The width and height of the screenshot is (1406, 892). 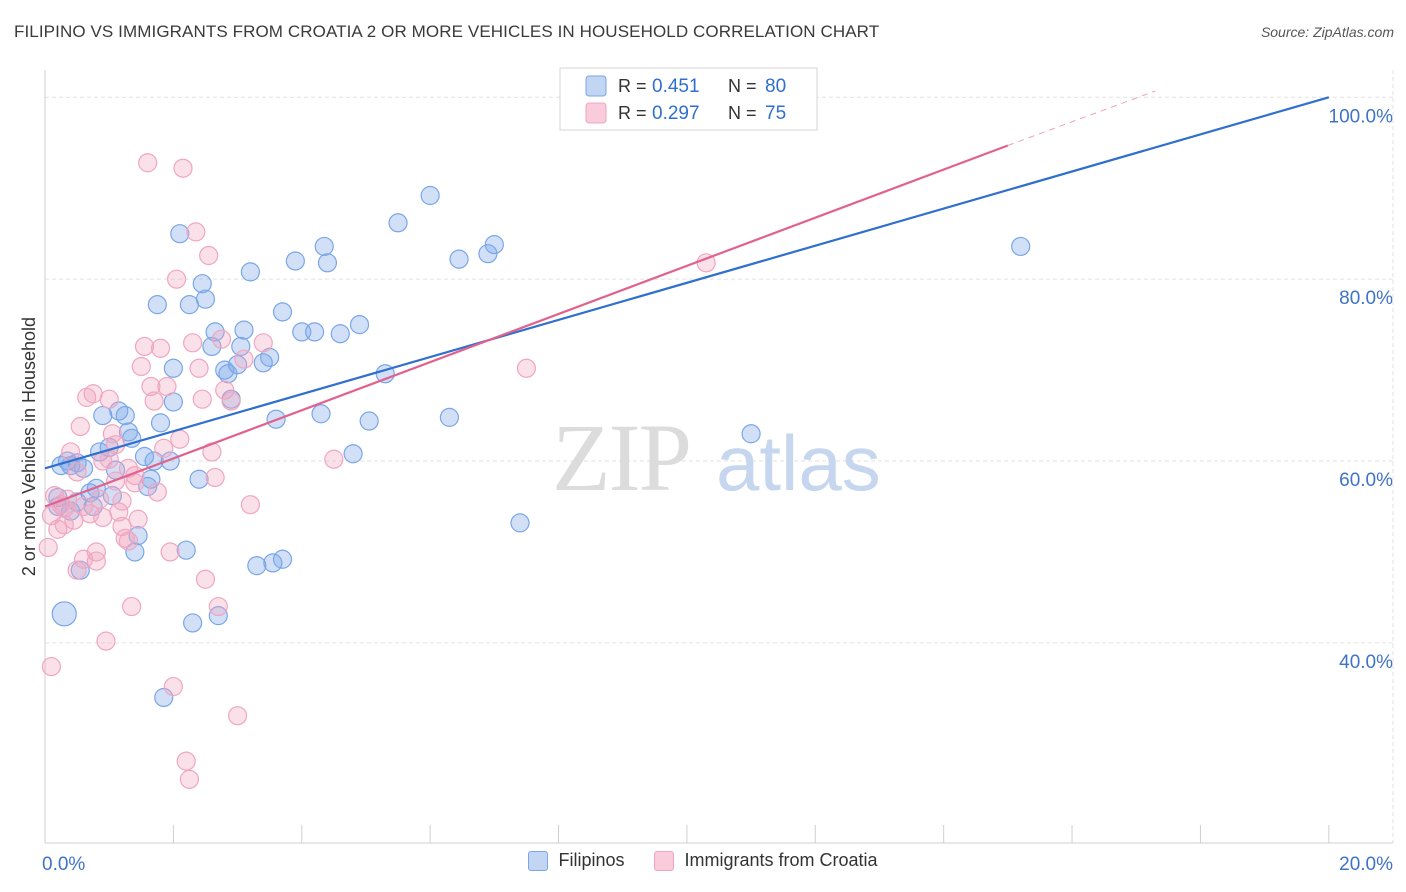 I want to click on legend-box: R = 0.451 N = 80 R = 0.297 N = 75, so click(x=688, y=99).